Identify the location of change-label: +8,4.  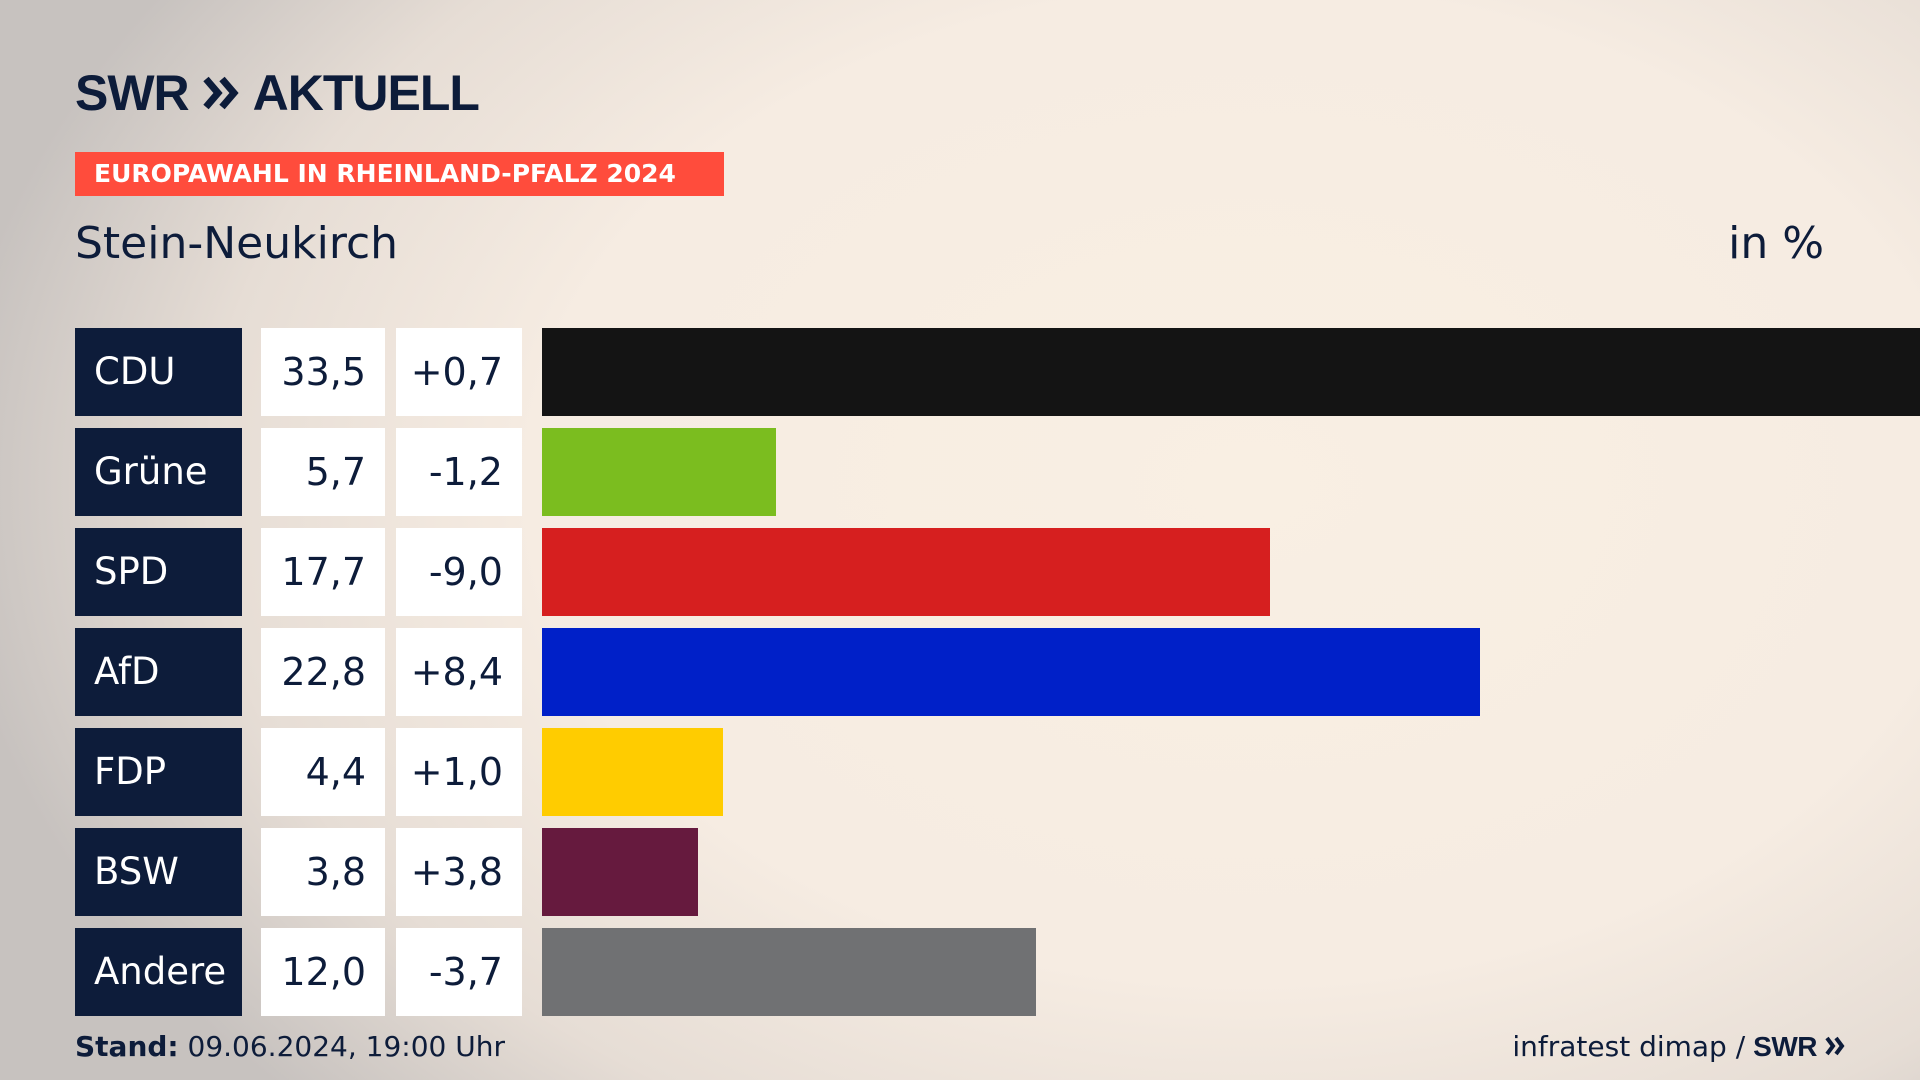
(459, 672).